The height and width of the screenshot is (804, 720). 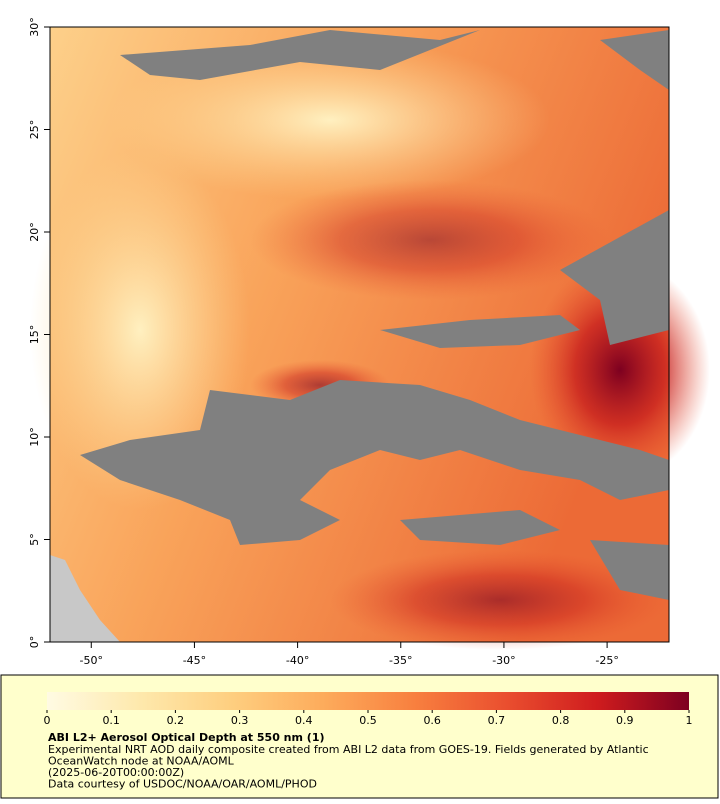 I want to click on x-tick-label: -50°, so click(x=91, y=660).